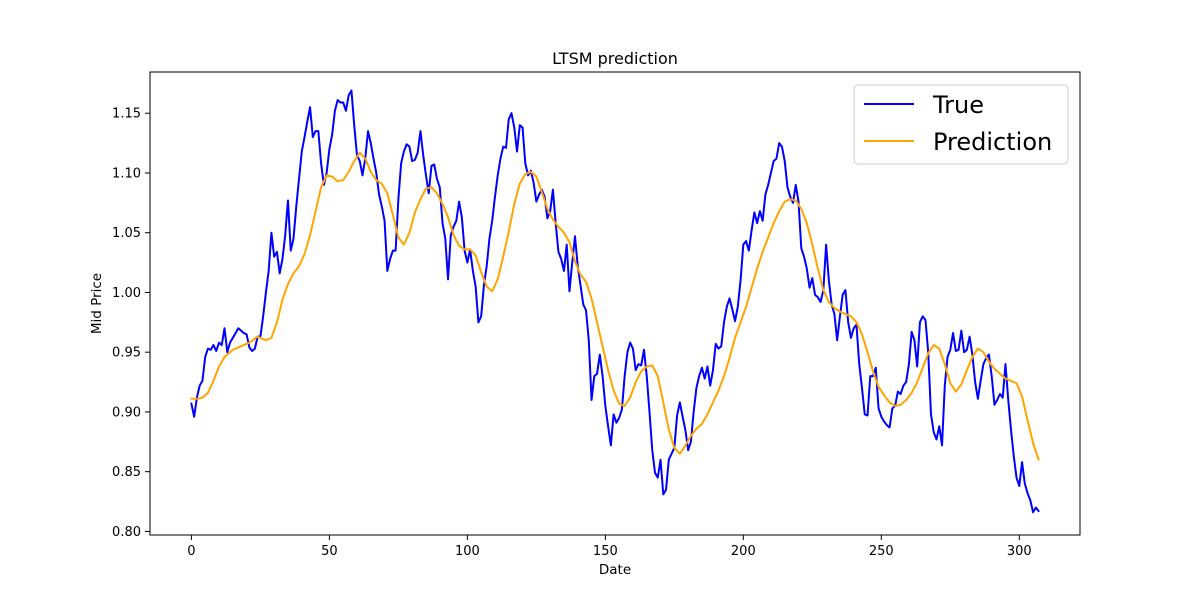 The height and width of the screenshot is (600, 1200). Describe the element at coordinates (126, 353) in the screenshot. I see `y-tick-label: 0.95` at that location.